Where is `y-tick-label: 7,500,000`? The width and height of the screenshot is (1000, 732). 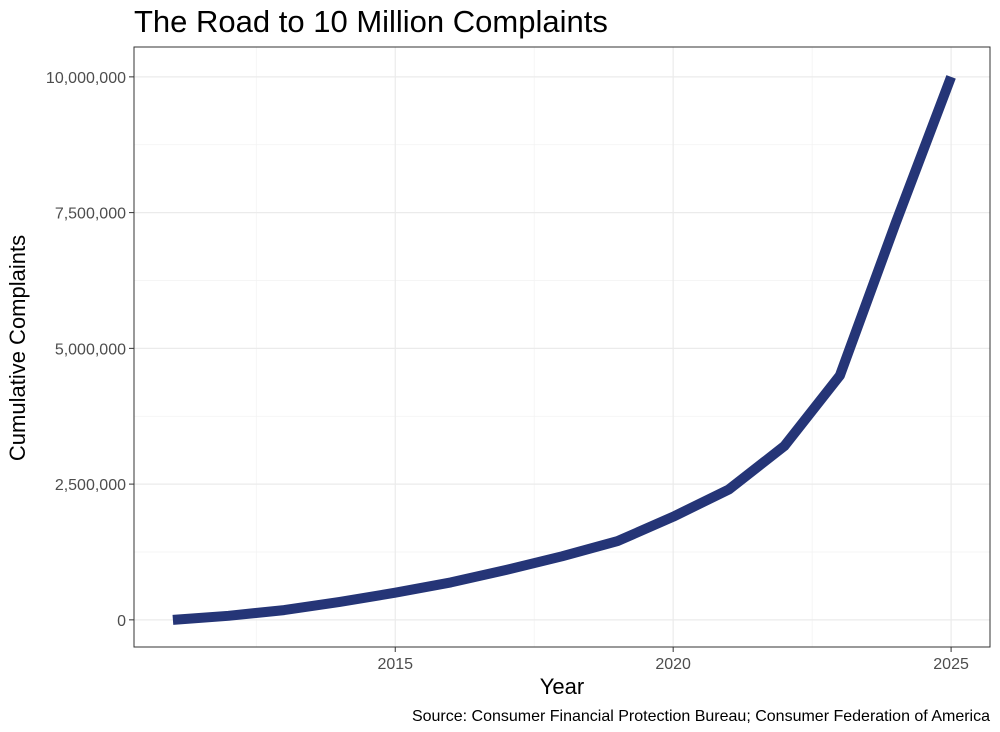 y-tick-label: 7,500,000 is located at coordinates (90, 214).